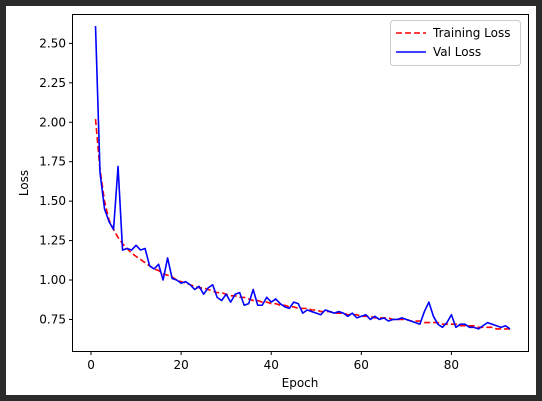 The image size is (542, 401). What do you see at coordinates (300, 383) in the screenshot?
I see `x-axis-label: Epoch` at bounding box center [300, 383].